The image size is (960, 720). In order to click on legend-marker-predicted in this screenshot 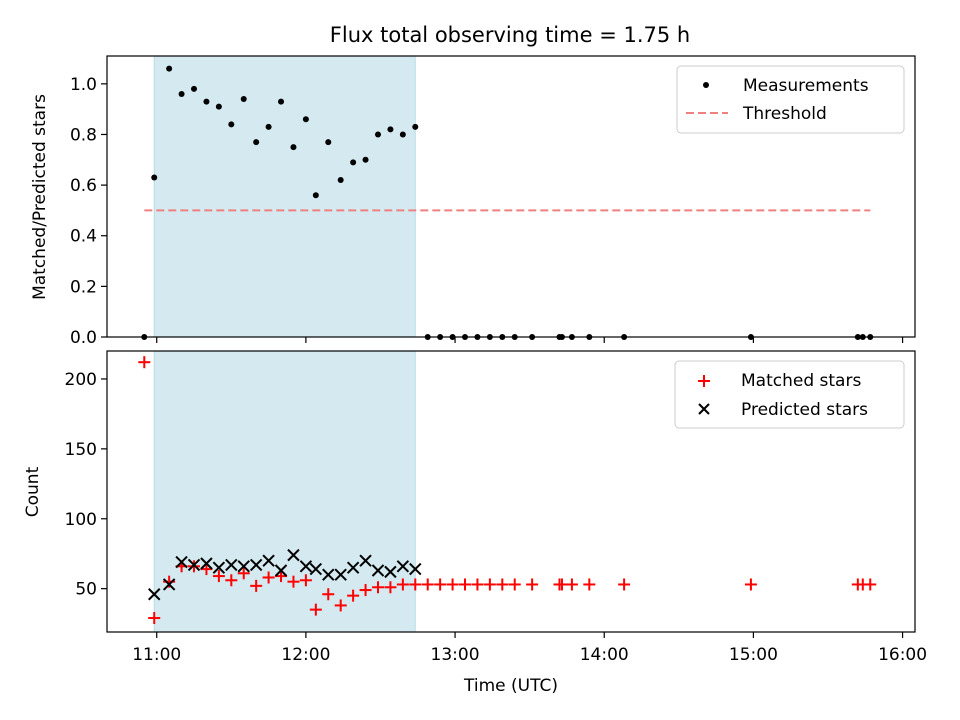, I will do `click(704, 409)`.